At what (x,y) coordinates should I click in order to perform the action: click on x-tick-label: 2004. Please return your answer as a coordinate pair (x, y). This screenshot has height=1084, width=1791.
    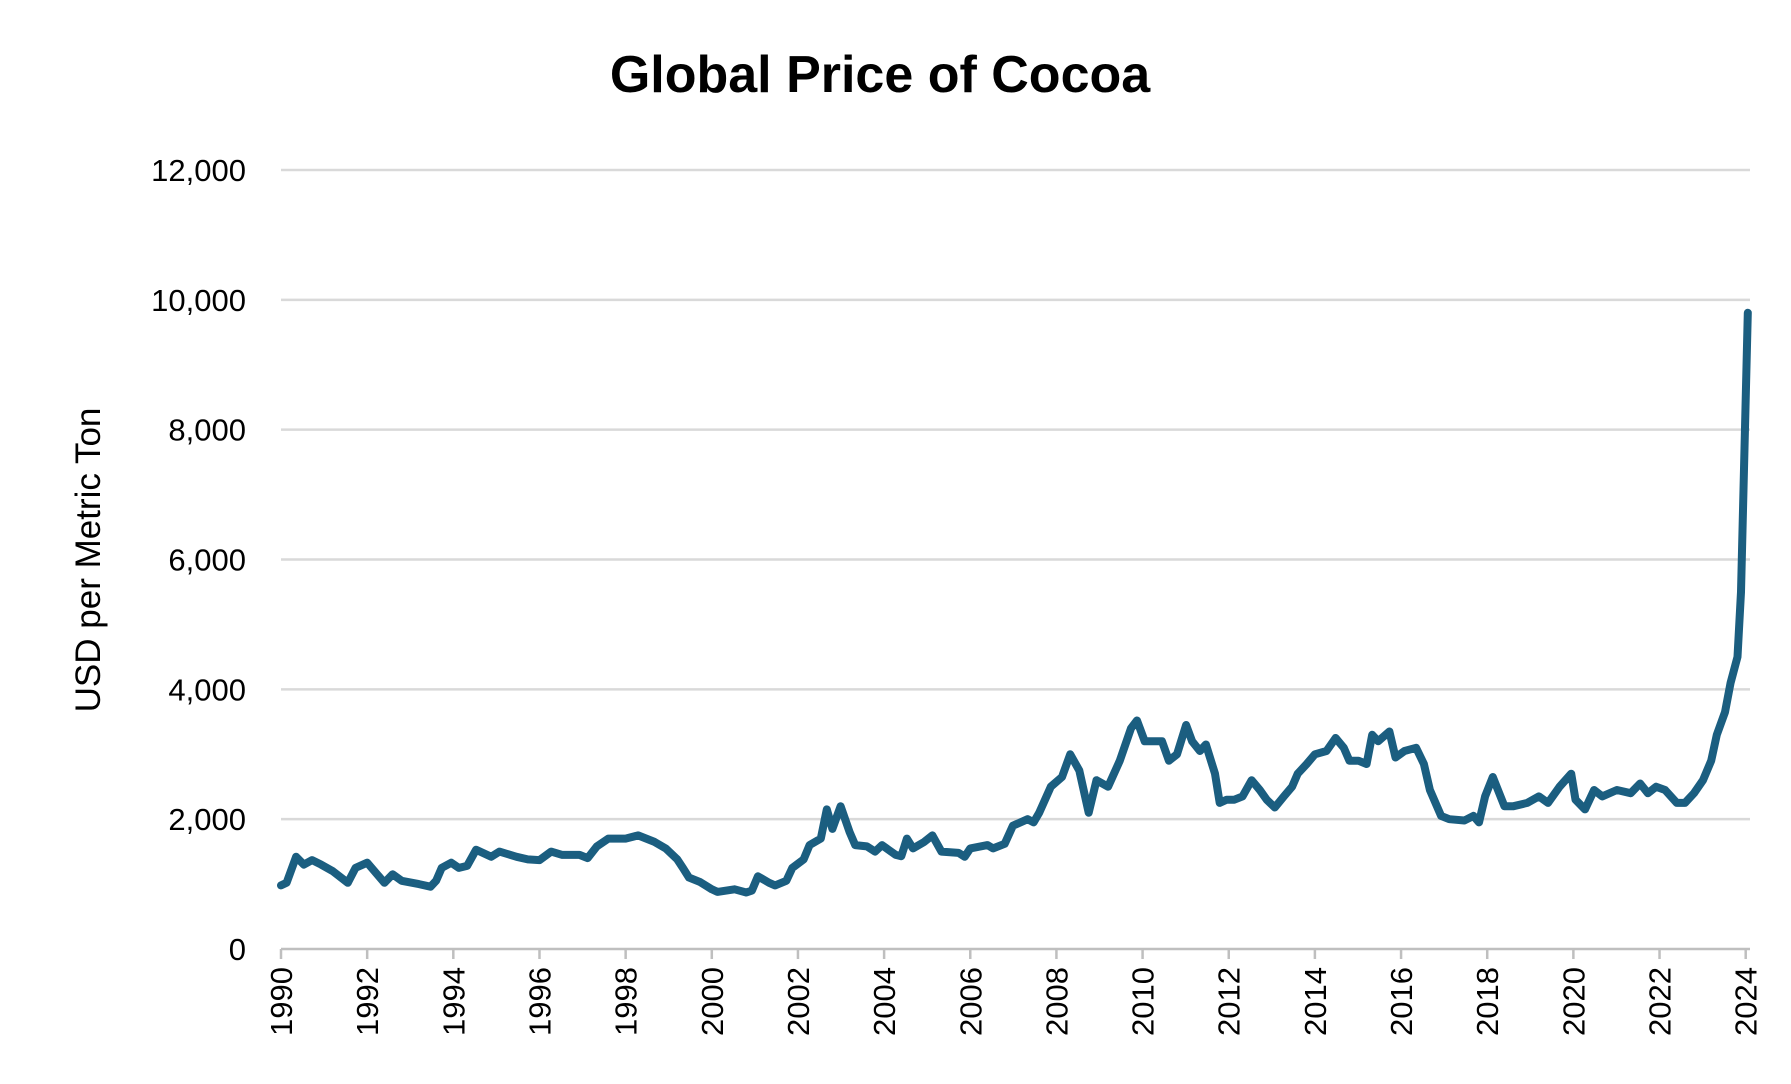
    Looking at the image, I should click on (884, 1001).